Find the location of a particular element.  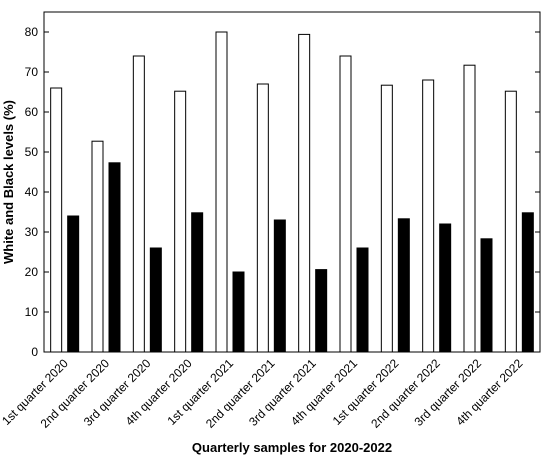

y-tick-label: 20 is located at coordinates (32, 272).